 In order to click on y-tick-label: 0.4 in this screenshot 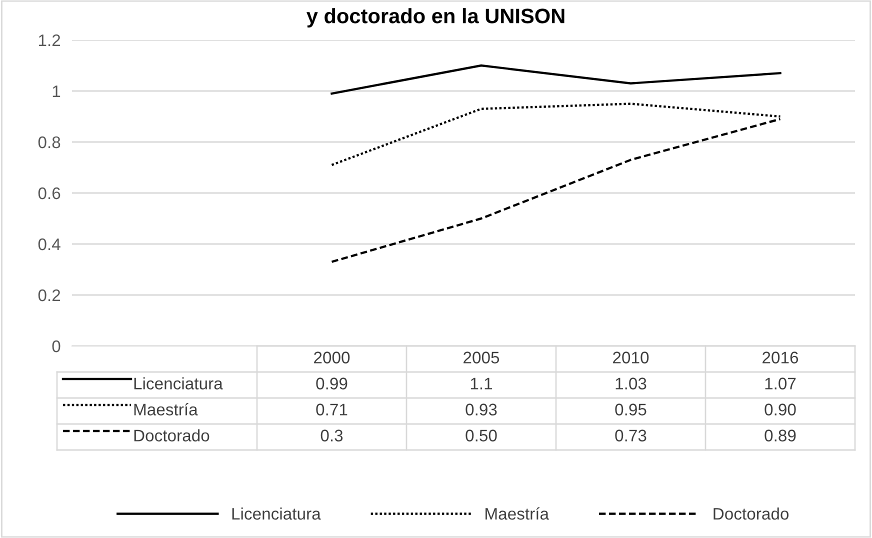, I will do `click(49, 244)`.